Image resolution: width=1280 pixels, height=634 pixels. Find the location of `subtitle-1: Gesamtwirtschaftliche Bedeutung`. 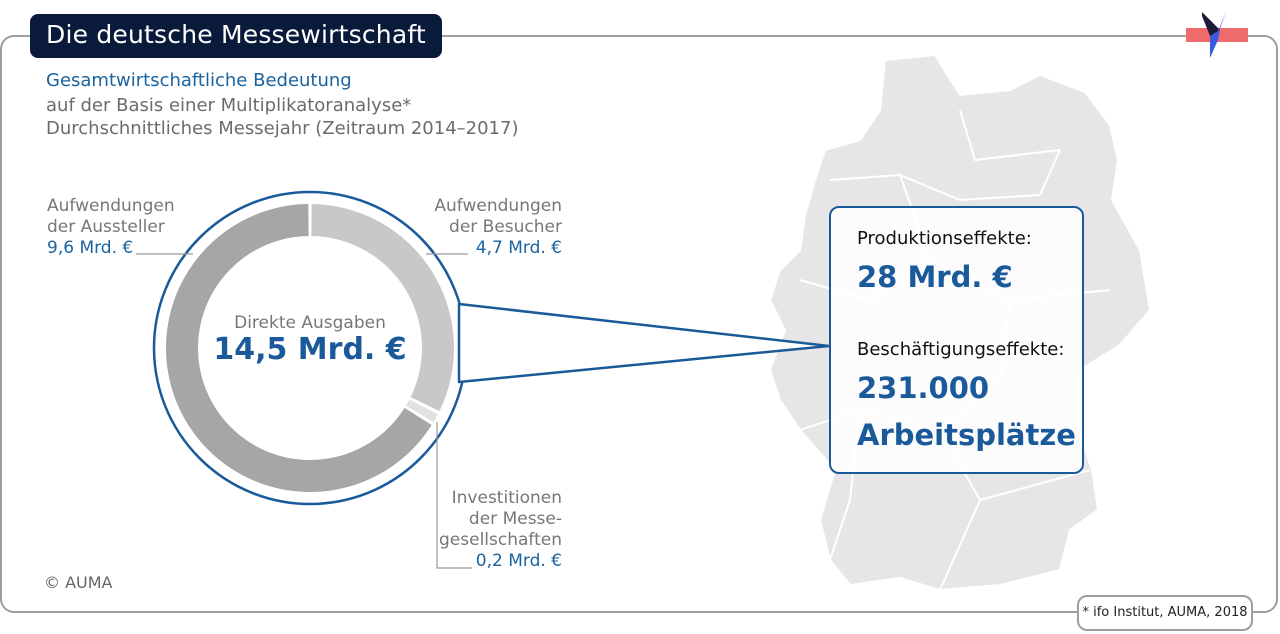

subtitle-1: Gesamtwirtschaftliche Bedeutung is located at coordinates (199, 80).